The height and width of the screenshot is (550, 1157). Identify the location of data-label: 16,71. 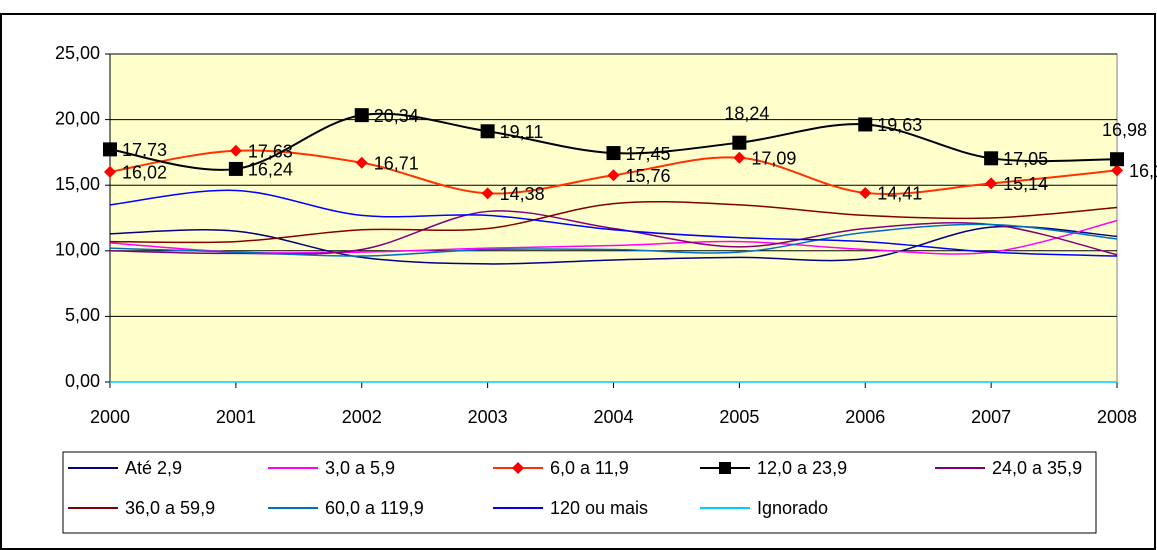
(396, 164).